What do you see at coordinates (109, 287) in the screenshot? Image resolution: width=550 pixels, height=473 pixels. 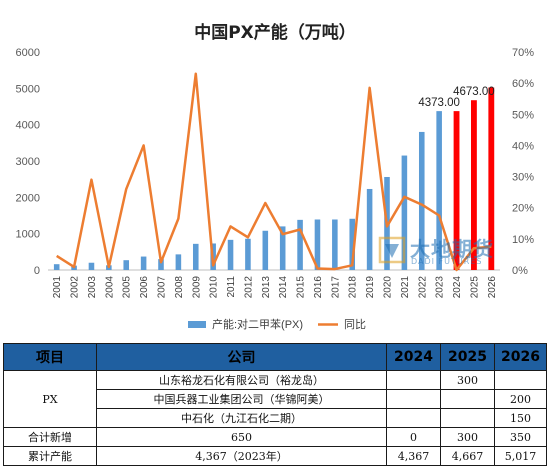 I see `x-tick-label: 2004` at bounding box center [109, 287].